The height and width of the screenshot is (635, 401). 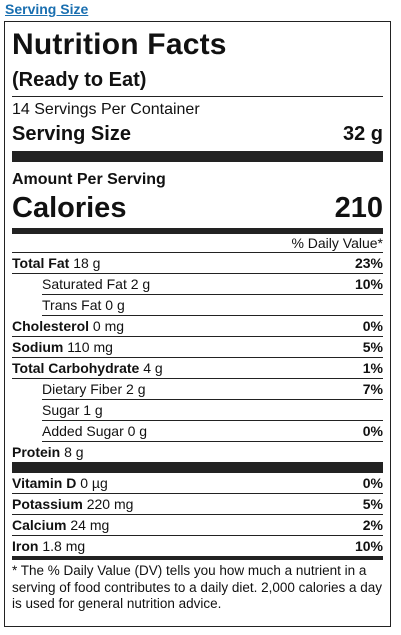 I want to click on nutrient-row-sugar: Sugar 1 g, so click(x=212, y=410).